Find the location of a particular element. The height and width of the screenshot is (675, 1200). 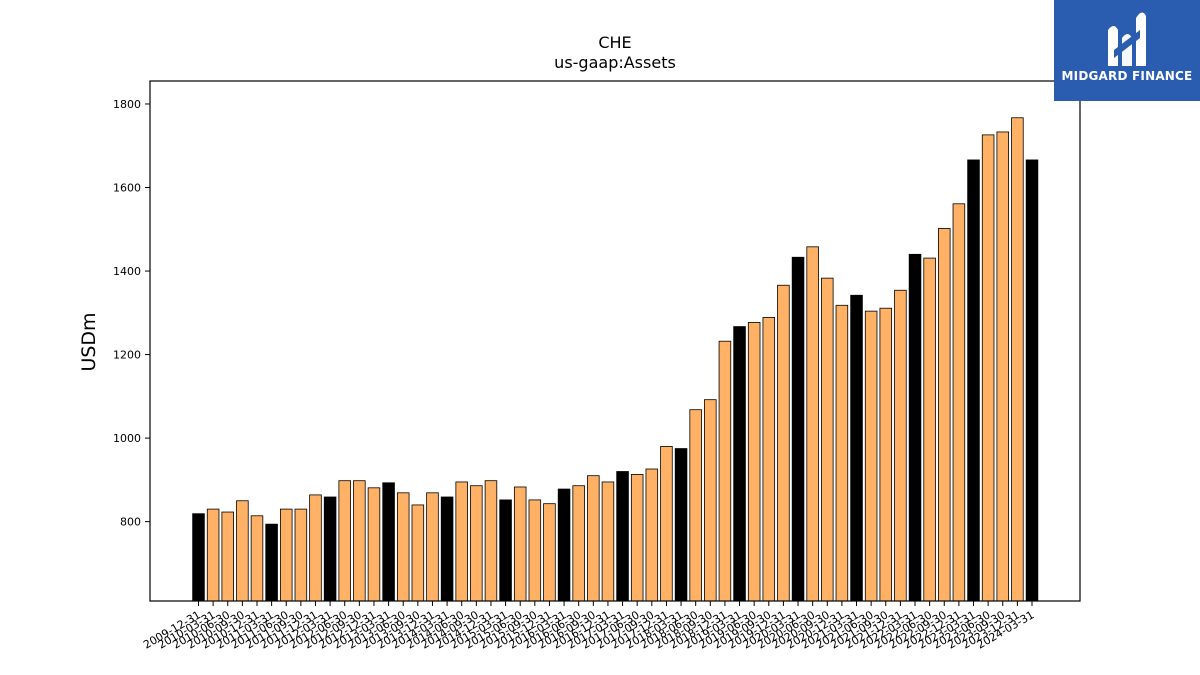

y-axis: 800 1000 1200 1400 1600 1800 is located at coordinates (131, 313).